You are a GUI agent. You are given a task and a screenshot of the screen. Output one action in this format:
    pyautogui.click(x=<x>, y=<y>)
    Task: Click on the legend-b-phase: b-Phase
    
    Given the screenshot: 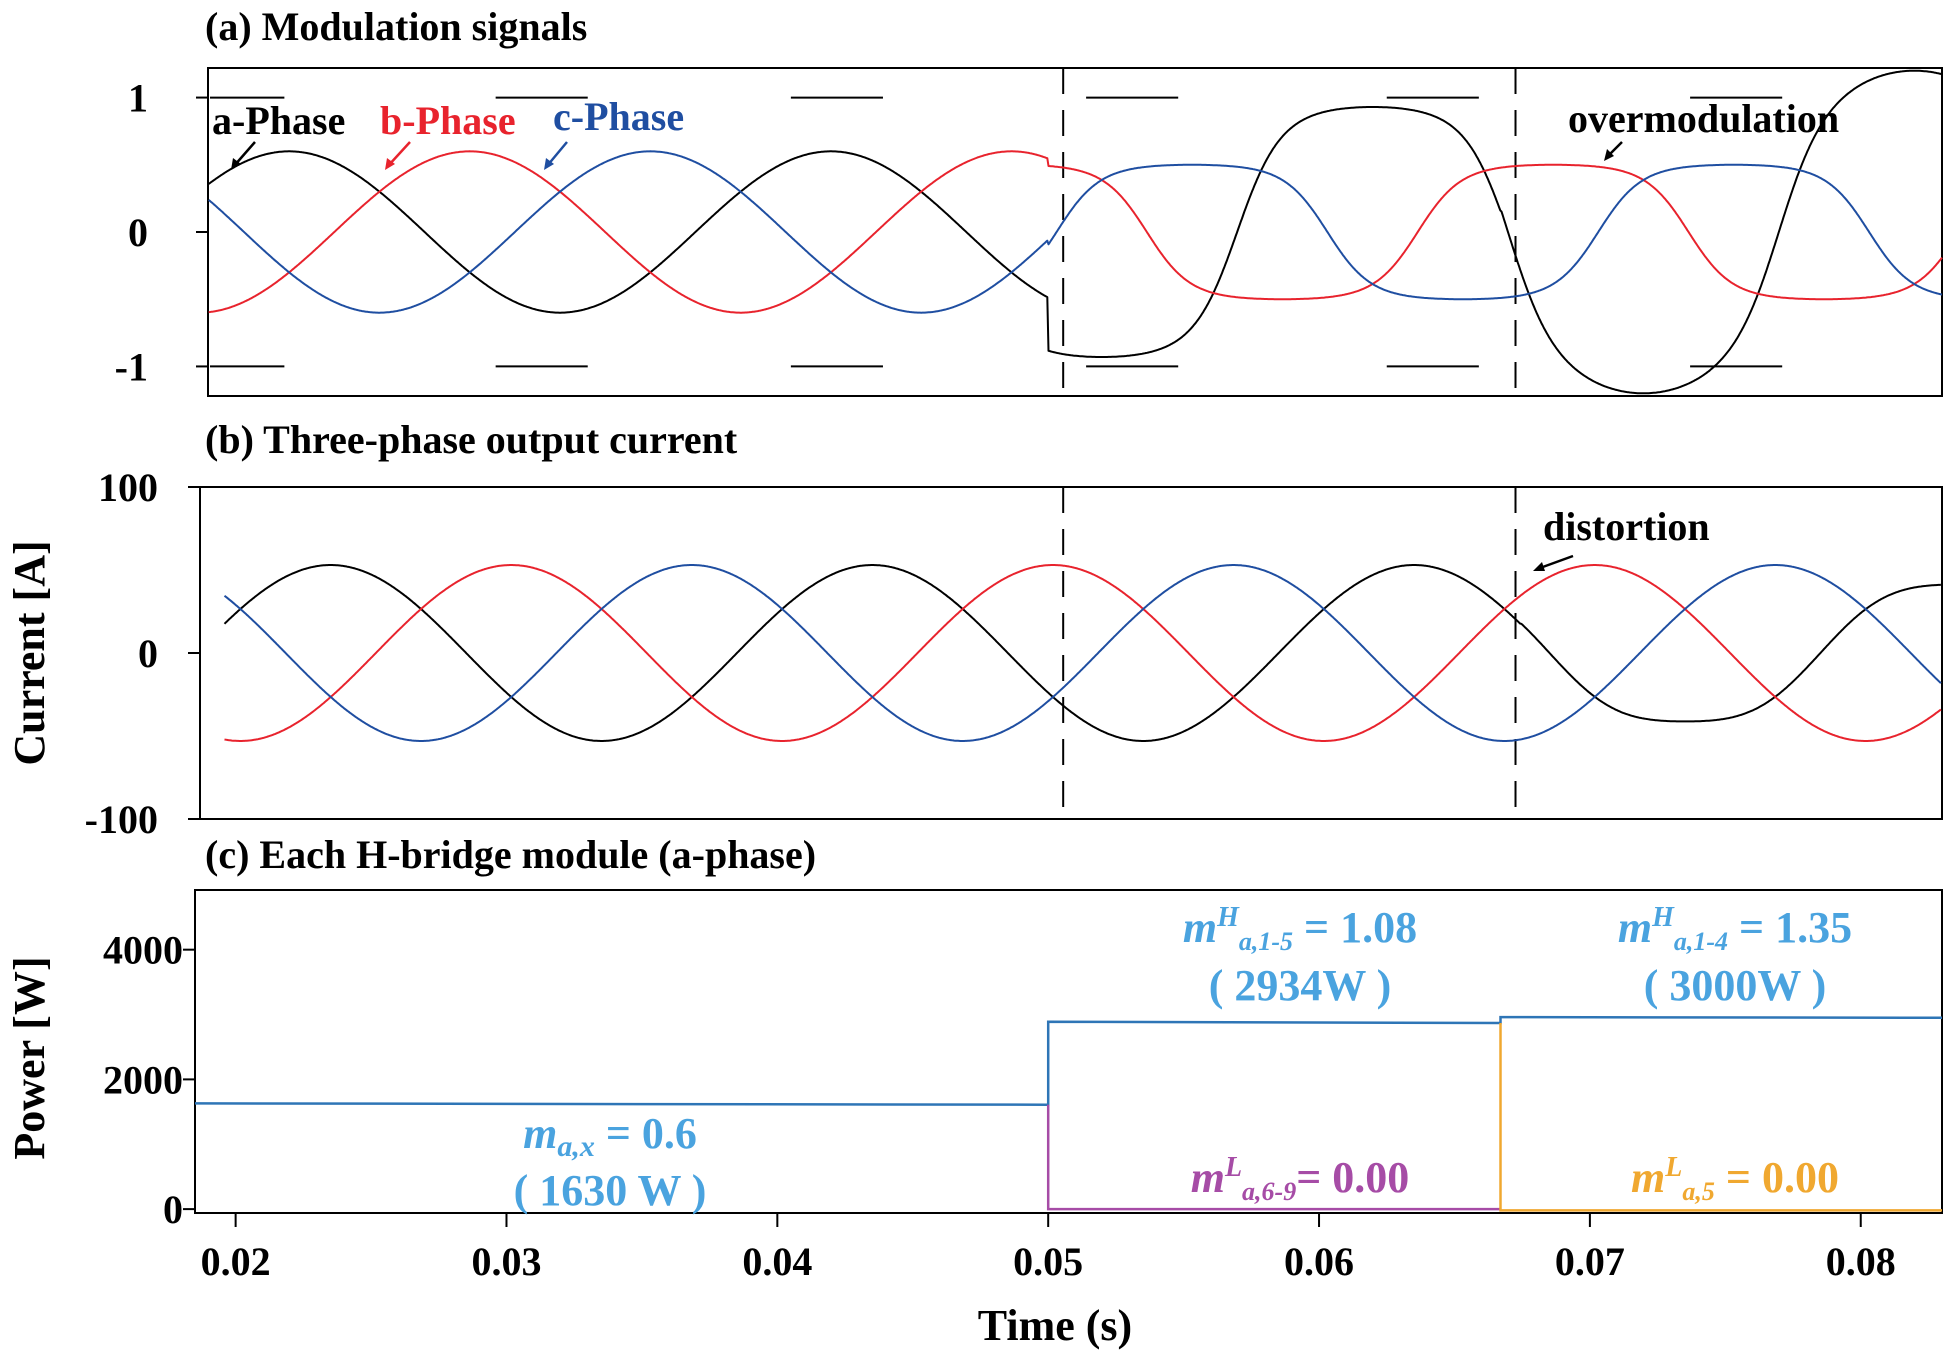 What is the action you would take?
    pyautogui.click(x=448, y=120)
    